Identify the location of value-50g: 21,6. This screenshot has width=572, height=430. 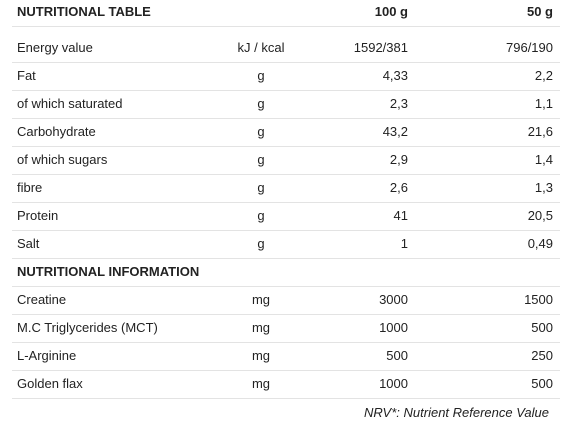
(540, 131).